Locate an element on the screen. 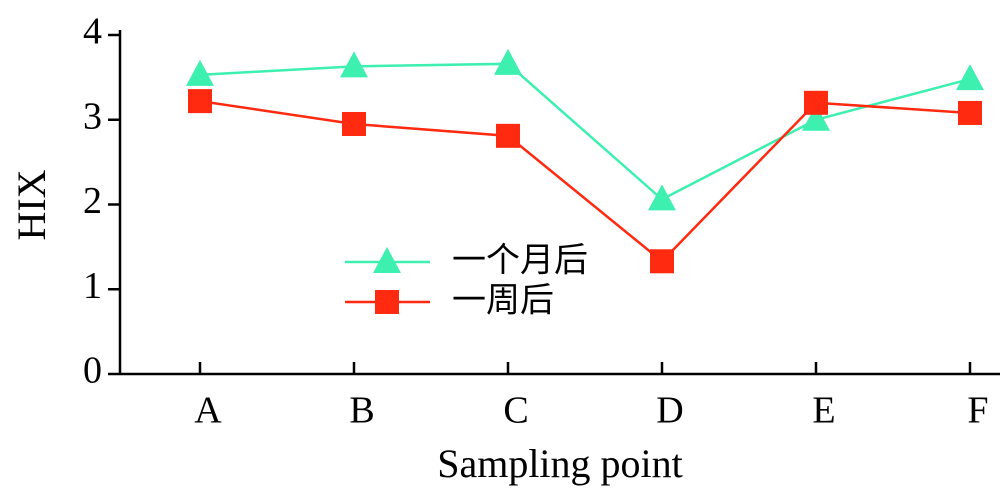 Image resolution: width=1000 pixels, height=498 pixels. y-tick-label: 4 is located at coordinates (92, 32).